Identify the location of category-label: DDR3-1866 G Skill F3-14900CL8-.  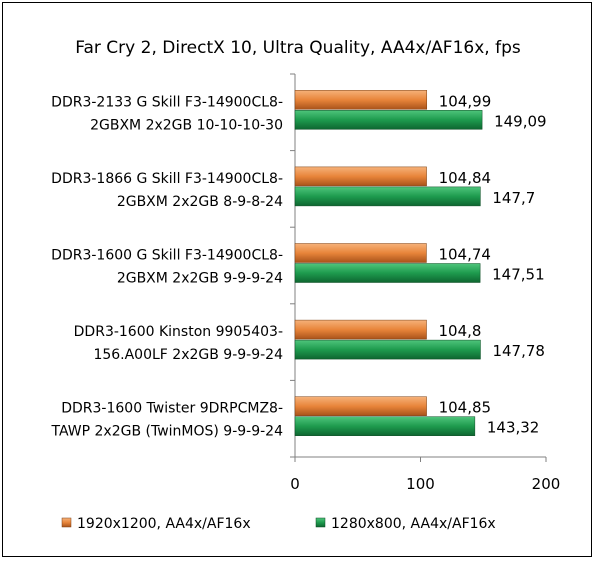
(167, 179).